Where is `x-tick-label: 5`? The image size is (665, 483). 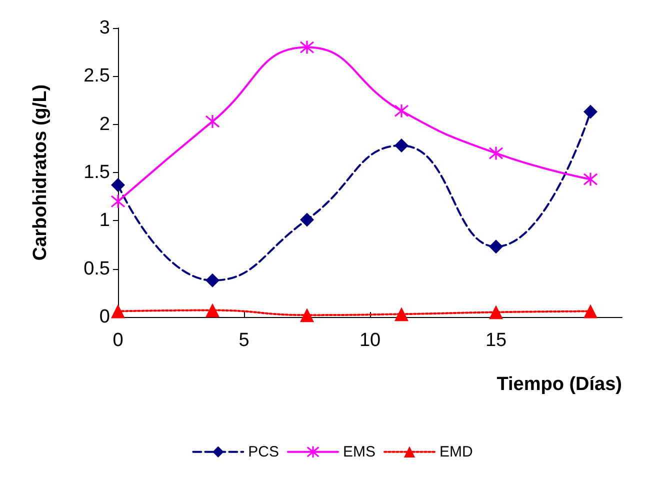
x-tick-label: 5 is located at coordinates (244, 340).